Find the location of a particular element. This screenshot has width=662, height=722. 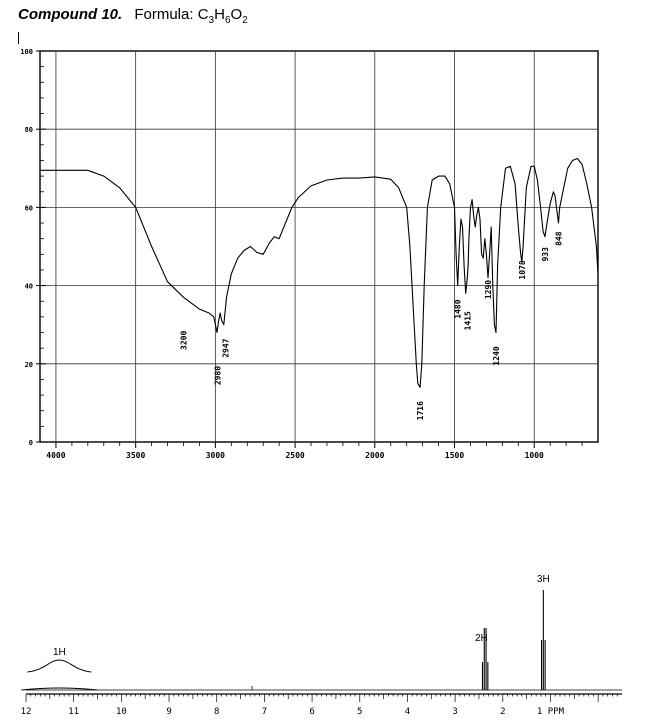

nmr-x-tick-label: 8 is located at coordinates (216, 712).